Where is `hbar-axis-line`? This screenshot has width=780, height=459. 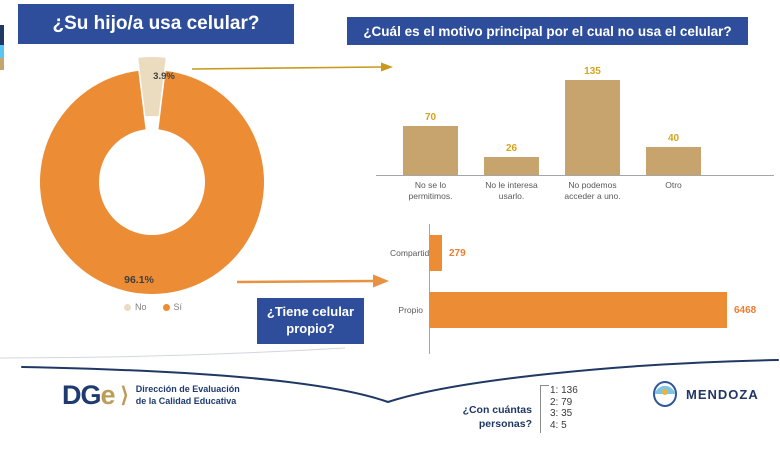
hbar-axis-line is located at coordinates (429, 289).